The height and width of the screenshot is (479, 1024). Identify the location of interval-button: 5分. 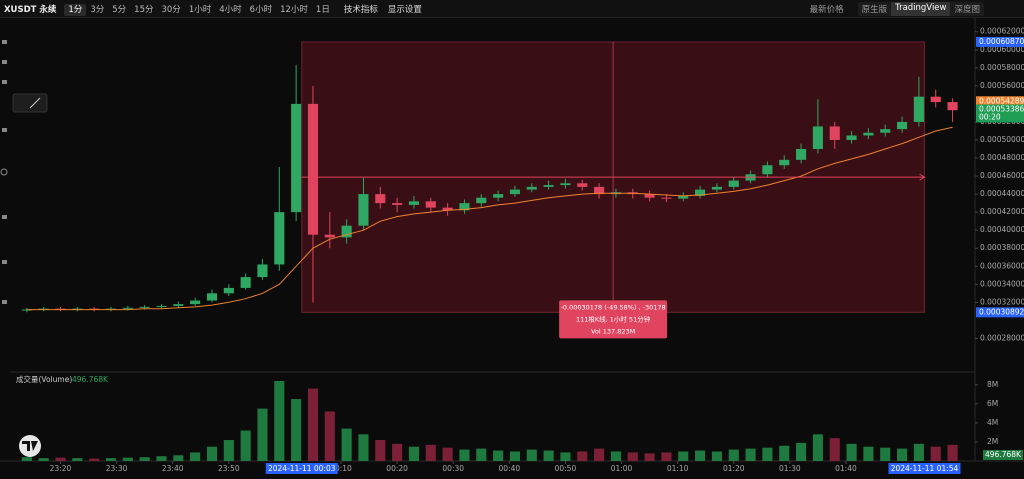
(119, 9).